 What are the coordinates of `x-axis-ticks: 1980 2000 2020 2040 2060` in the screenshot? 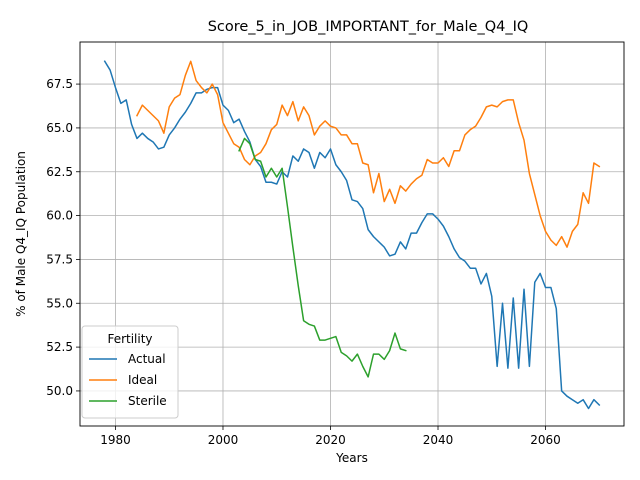 It's located at (330, 436).